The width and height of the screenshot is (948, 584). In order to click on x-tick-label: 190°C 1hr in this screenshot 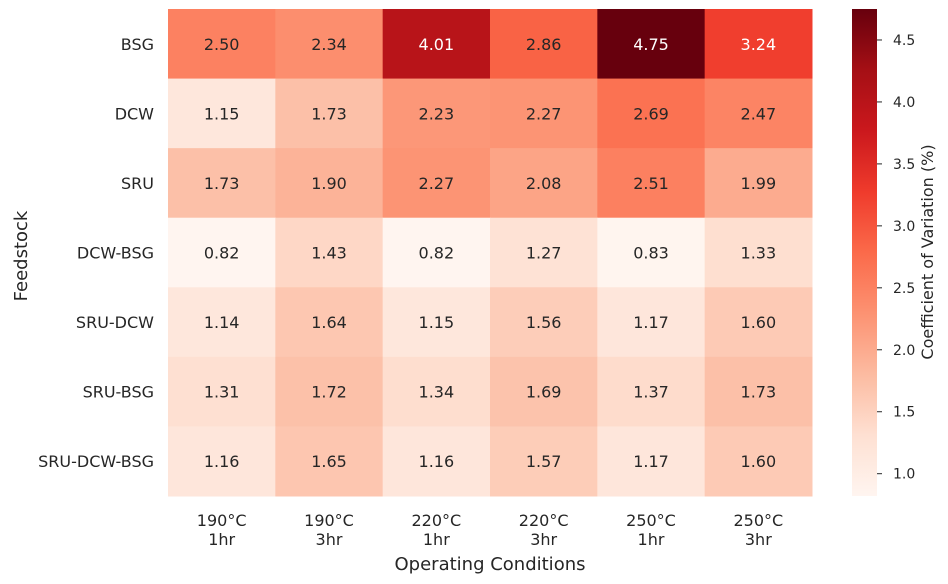, I will do `click(222, 530)`.